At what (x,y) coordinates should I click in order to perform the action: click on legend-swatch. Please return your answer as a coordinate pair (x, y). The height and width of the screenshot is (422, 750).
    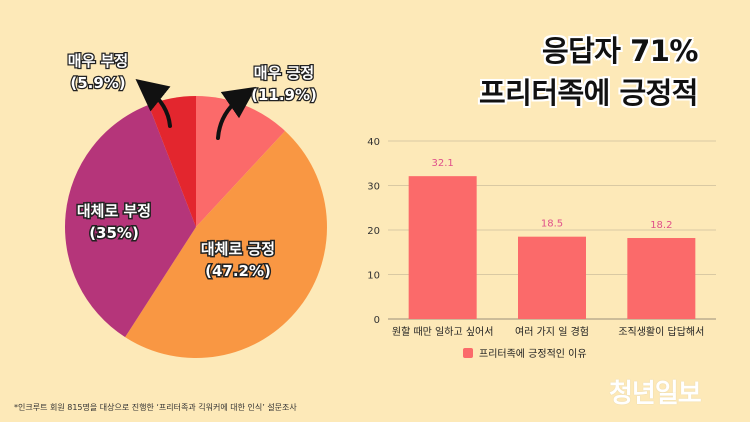
    Looking at the image, I should click on (468, 353).